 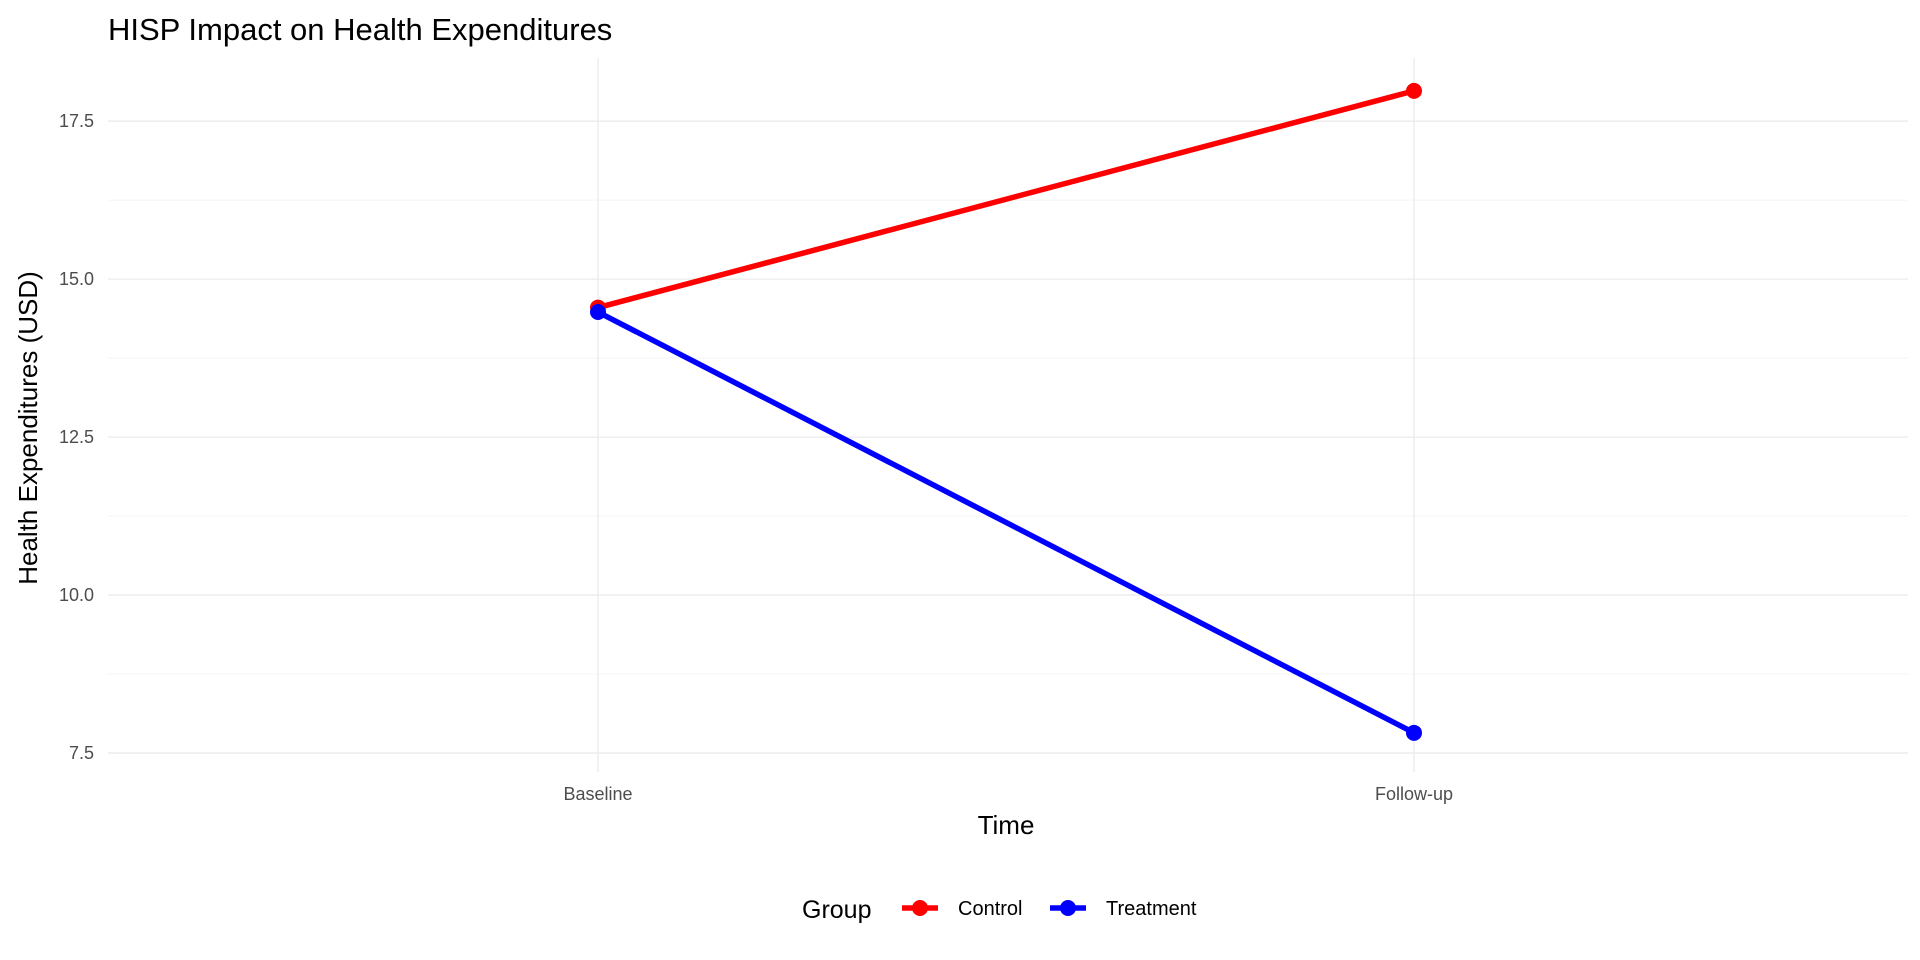 What do you see at coordinates (1006, 199) in the screenshot?
I see `series-line-control` at bounding box center [1006, 199].